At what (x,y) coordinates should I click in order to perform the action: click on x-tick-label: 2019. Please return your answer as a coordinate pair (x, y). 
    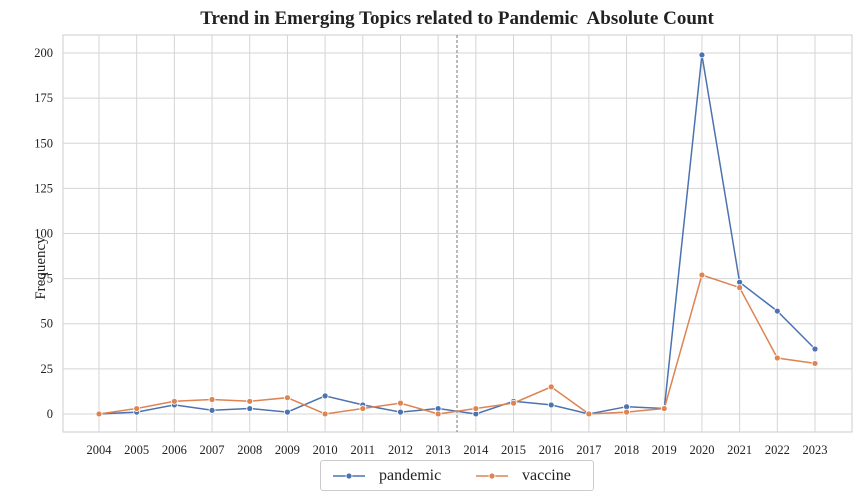
    Looking at the image, I should click on (664, 450).